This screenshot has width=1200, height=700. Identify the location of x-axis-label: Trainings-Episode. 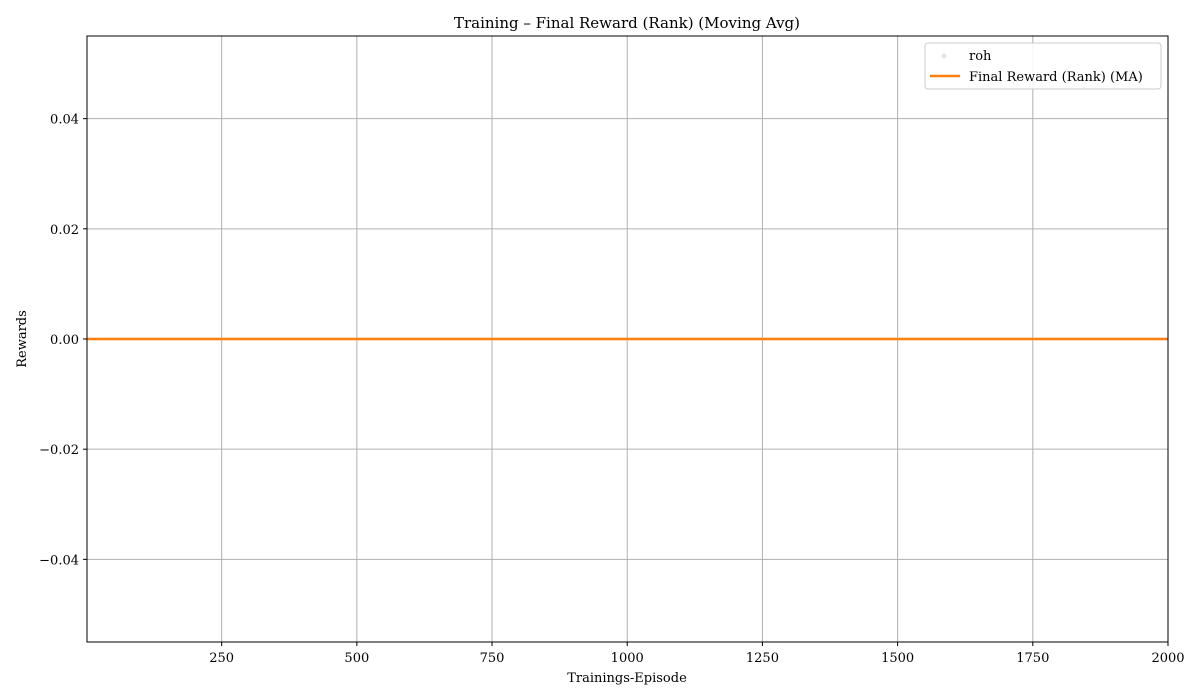
(627, 678).